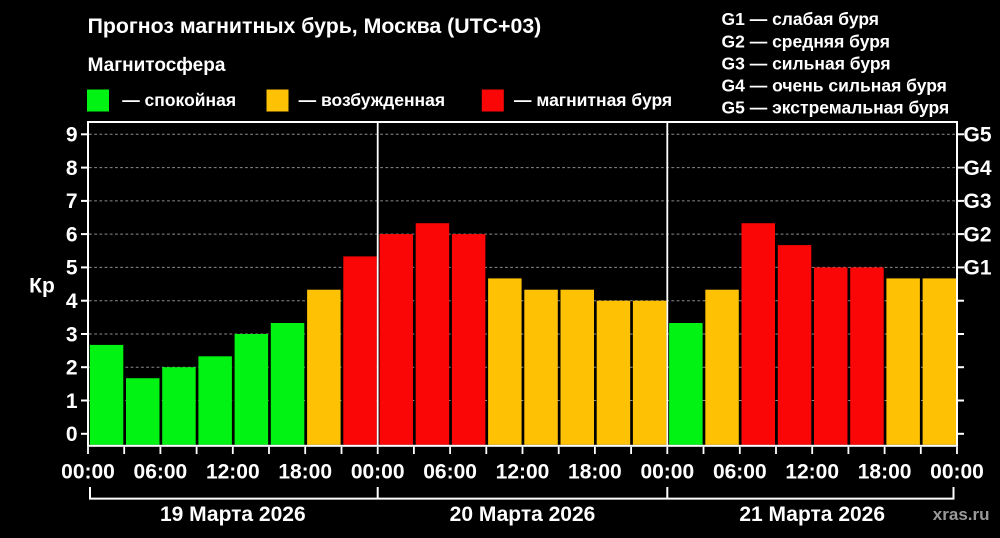  I want to click on svg-text: G2 — средняя буря, so click(806, 41).